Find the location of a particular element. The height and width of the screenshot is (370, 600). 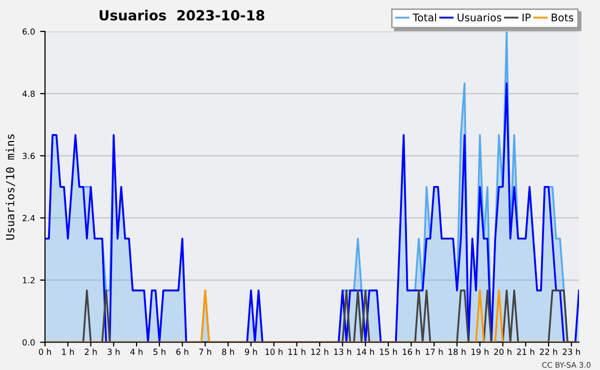

x-tick-label: 1 h is located at coordinates (68, 351).